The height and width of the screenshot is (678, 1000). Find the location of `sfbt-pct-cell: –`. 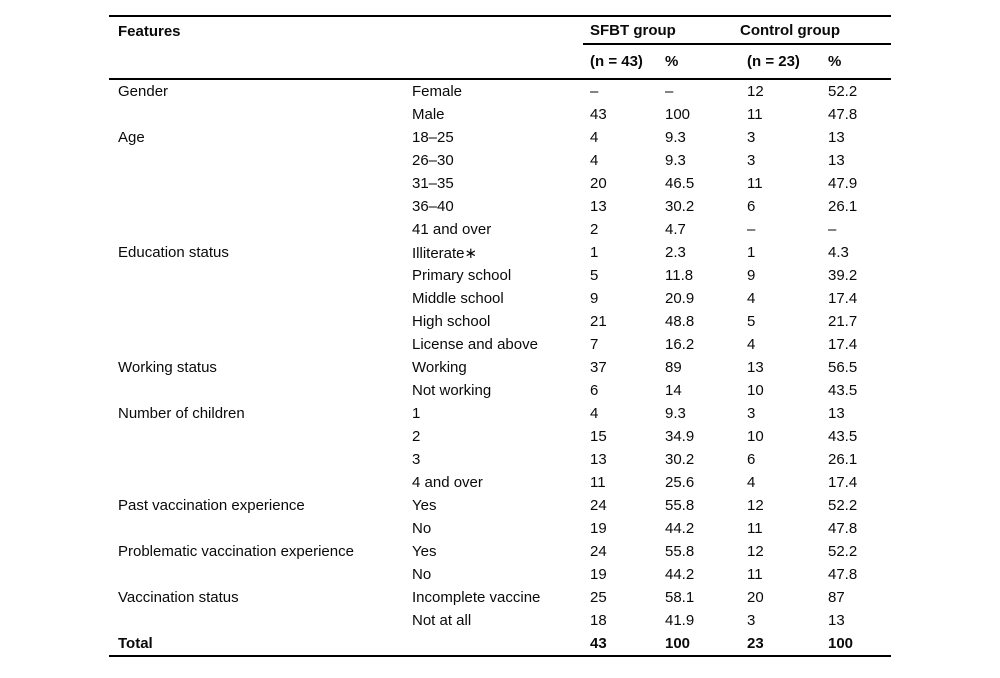

sfbt-pct-cell: – is located at coordinates (669, 91).